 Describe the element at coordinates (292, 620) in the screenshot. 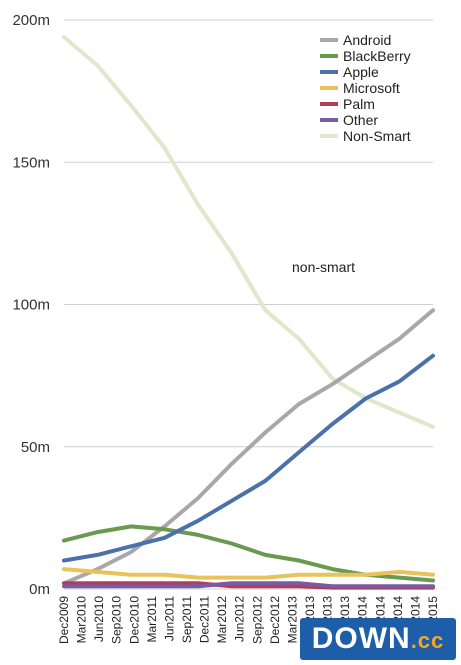

I see `x-tick-label: Mar2013` at that location.